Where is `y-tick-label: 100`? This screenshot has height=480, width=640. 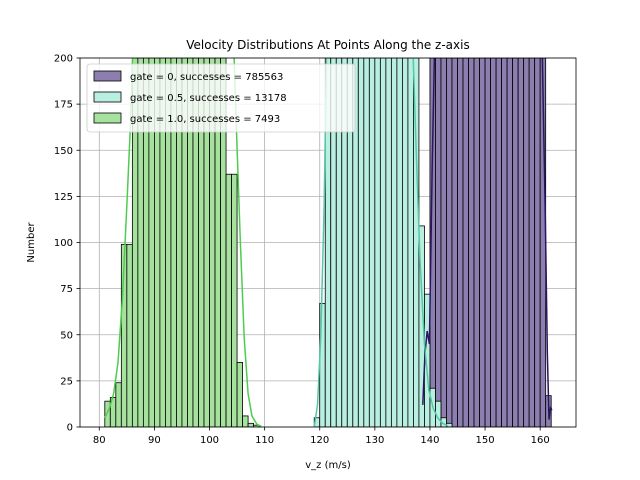
y-tick-label: 100 is located at coordinates (63, 243).